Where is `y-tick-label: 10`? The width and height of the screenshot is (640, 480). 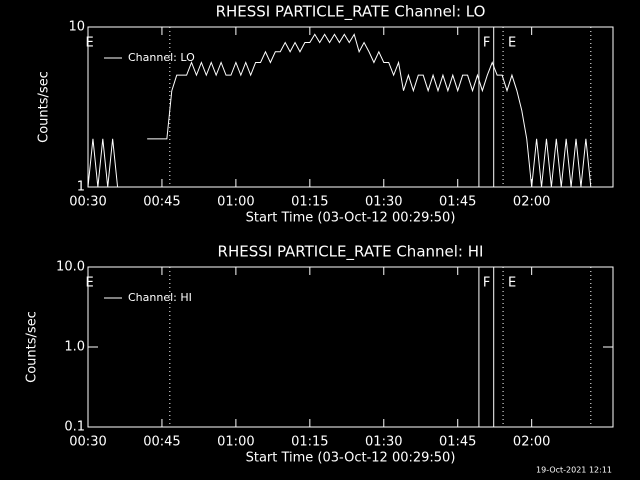
y-tick-label: 10 is located at coordinates (76, 27).